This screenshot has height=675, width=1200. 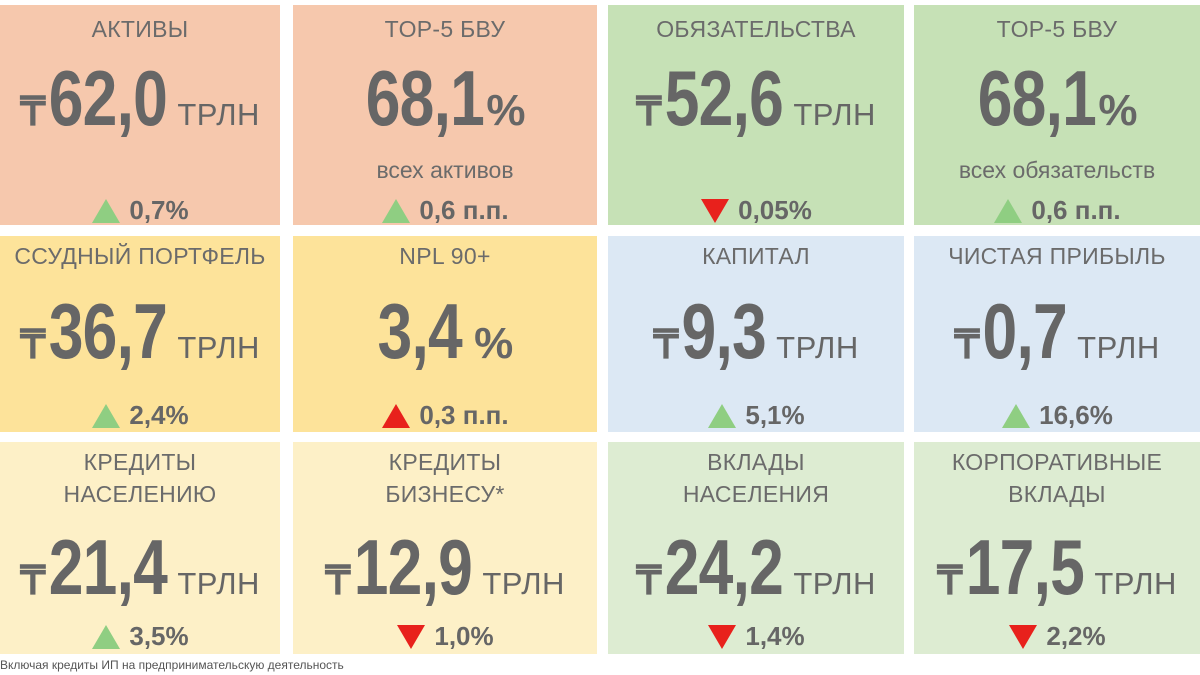 What do you see at coordinates (723, 567) in the screenshot?
I see `tile-value: 24,2` at bounding box center [723, 567].